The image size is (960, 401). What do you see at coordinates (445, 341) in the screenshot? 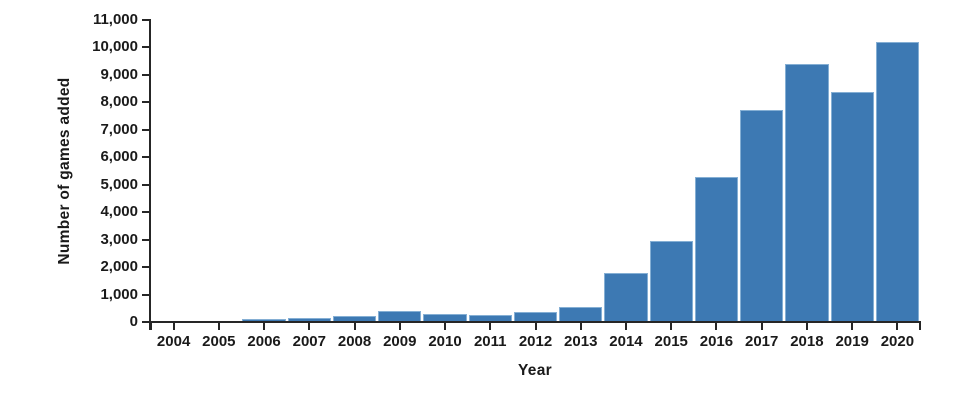
I see `x-tick-label-2010: 2010` at bounding box center [445, 341].